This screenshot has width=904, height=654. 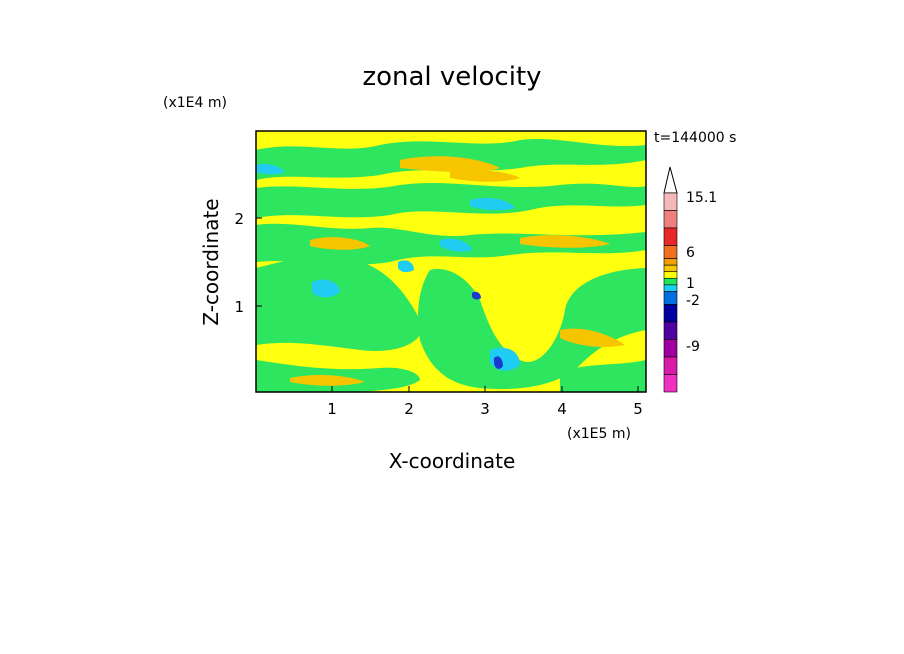 I want to click on y-tick-label: 2, so click(x=239, y=219).